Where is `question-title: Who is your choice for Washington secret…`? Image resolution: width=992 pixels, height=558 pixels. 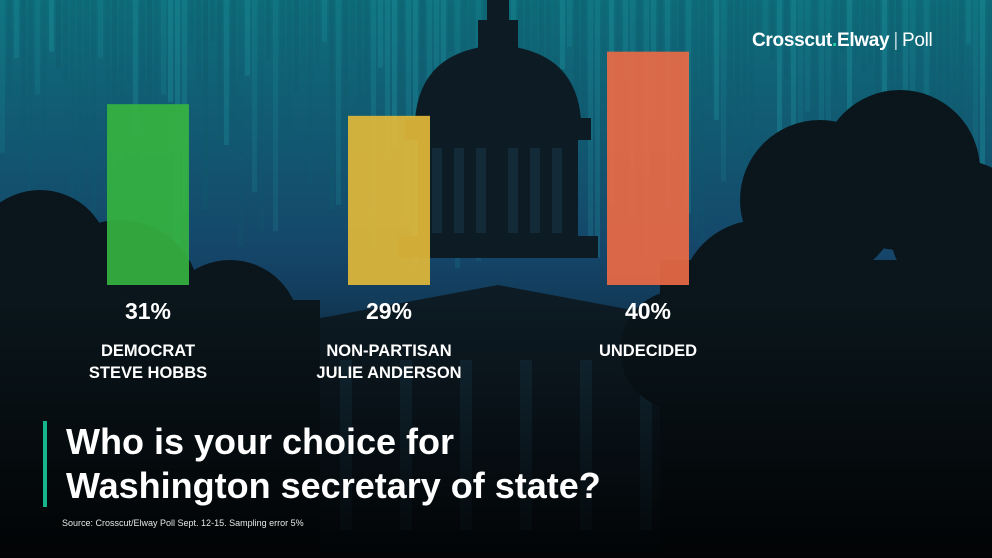 question-title: Who is your choice for Washington secret… is located at coordinates (333, 463).